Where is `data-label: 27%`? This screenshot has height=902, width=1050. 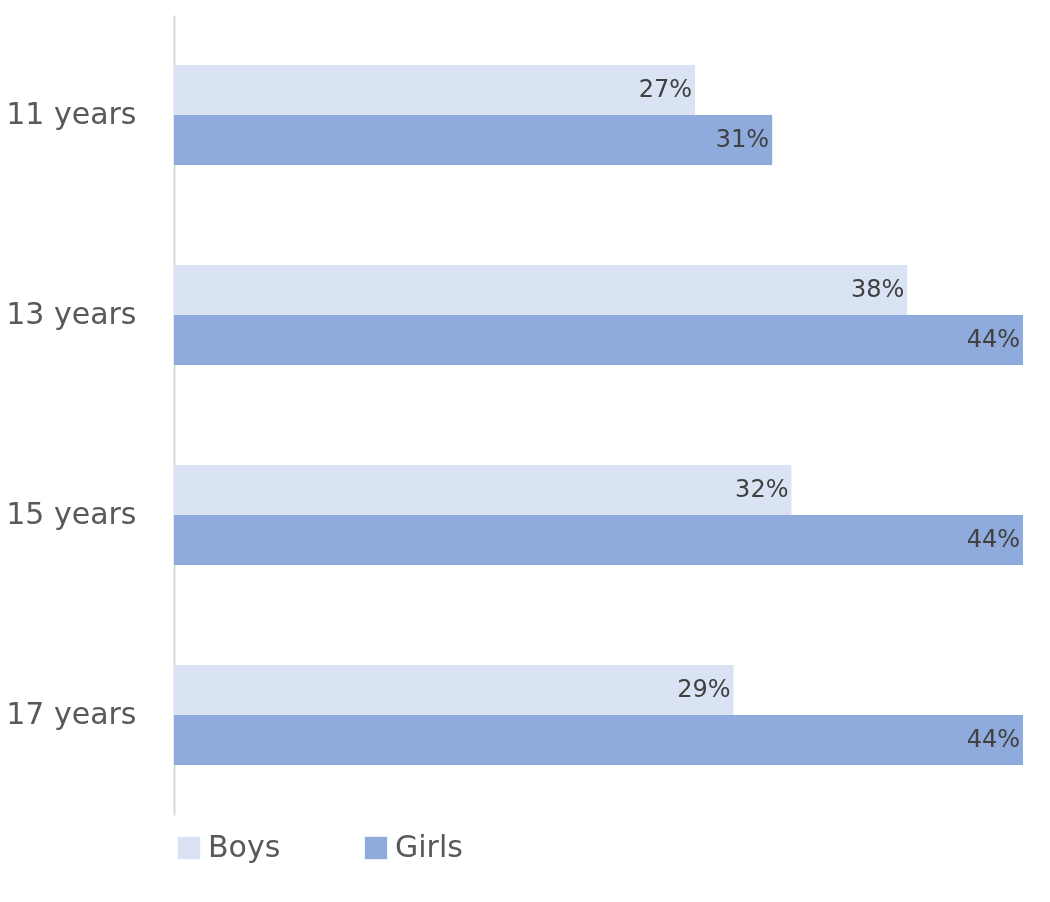
data-label: 27% is located at coordinates (665, 89).